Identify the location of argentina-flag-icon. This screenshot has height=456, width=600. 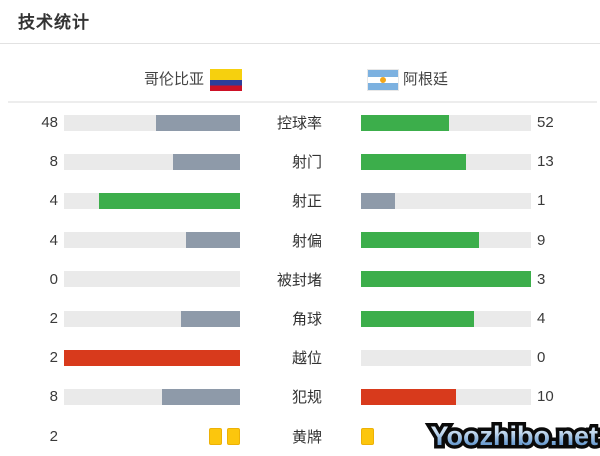
(383, 80).